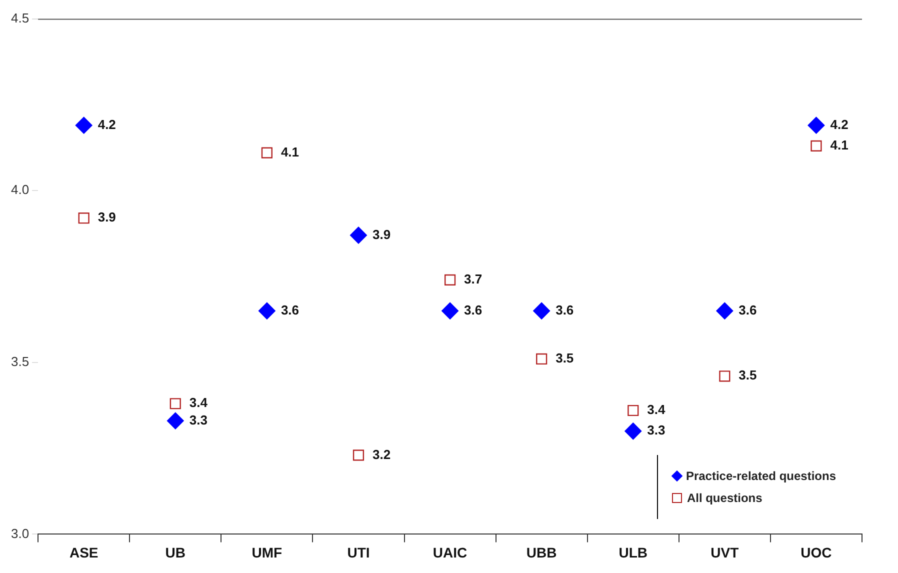 Image resolution: width=898 pixels, height=573 pixels. I want to click on data-label: 3.7, so click(473, 279).